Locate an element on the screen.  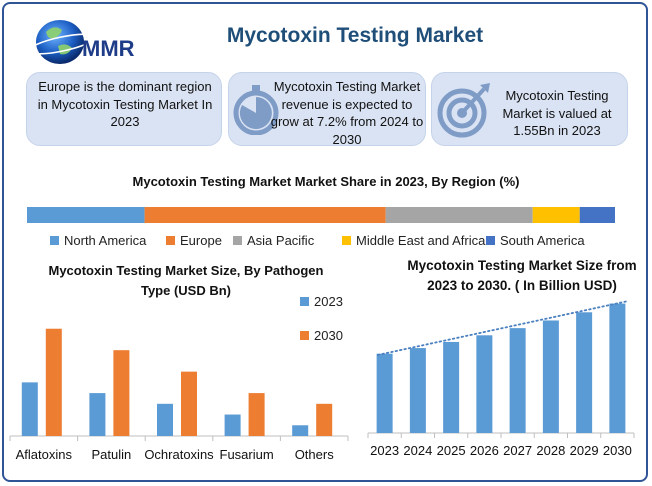
size-x-tick-label: 2028 is located at coordinates (550, 450).